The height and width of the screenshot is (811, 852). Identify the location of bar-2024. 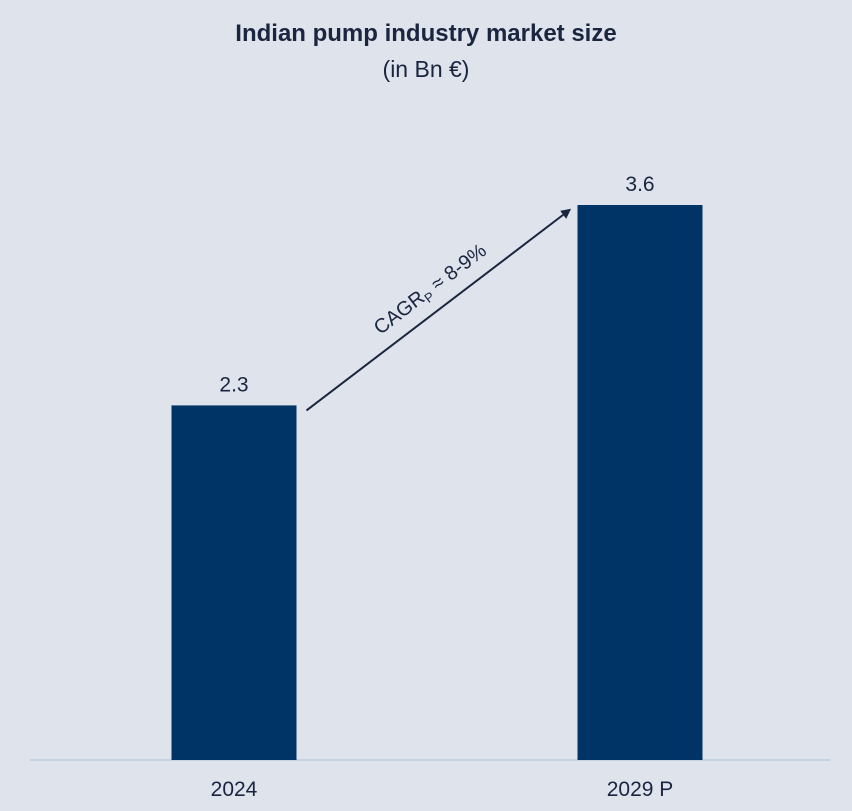
(234, 582).